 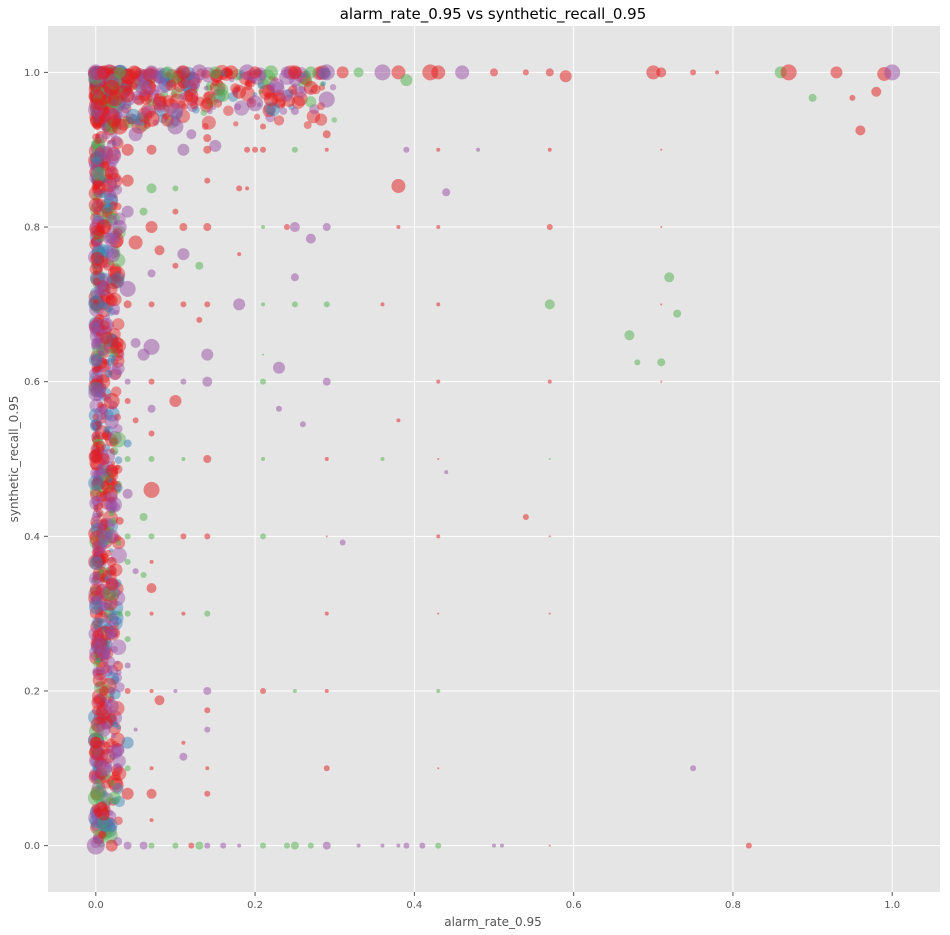 What do you see at coordinates (32, 691) in the screenshot?
I see `y-tick-label: 0.2` at bounding box center [32, 691].